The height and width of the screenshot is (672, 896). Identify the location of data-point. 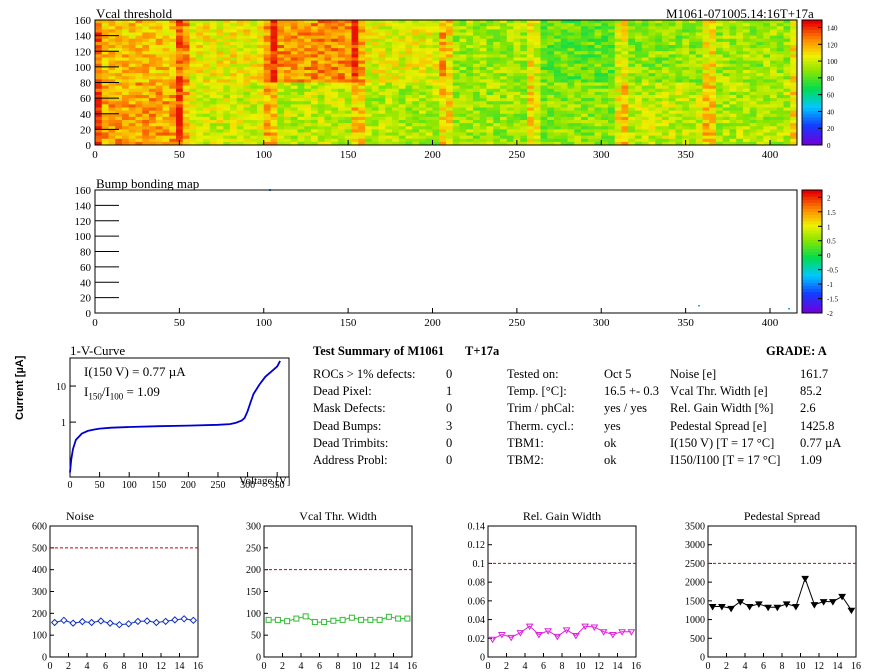
(814, 605).